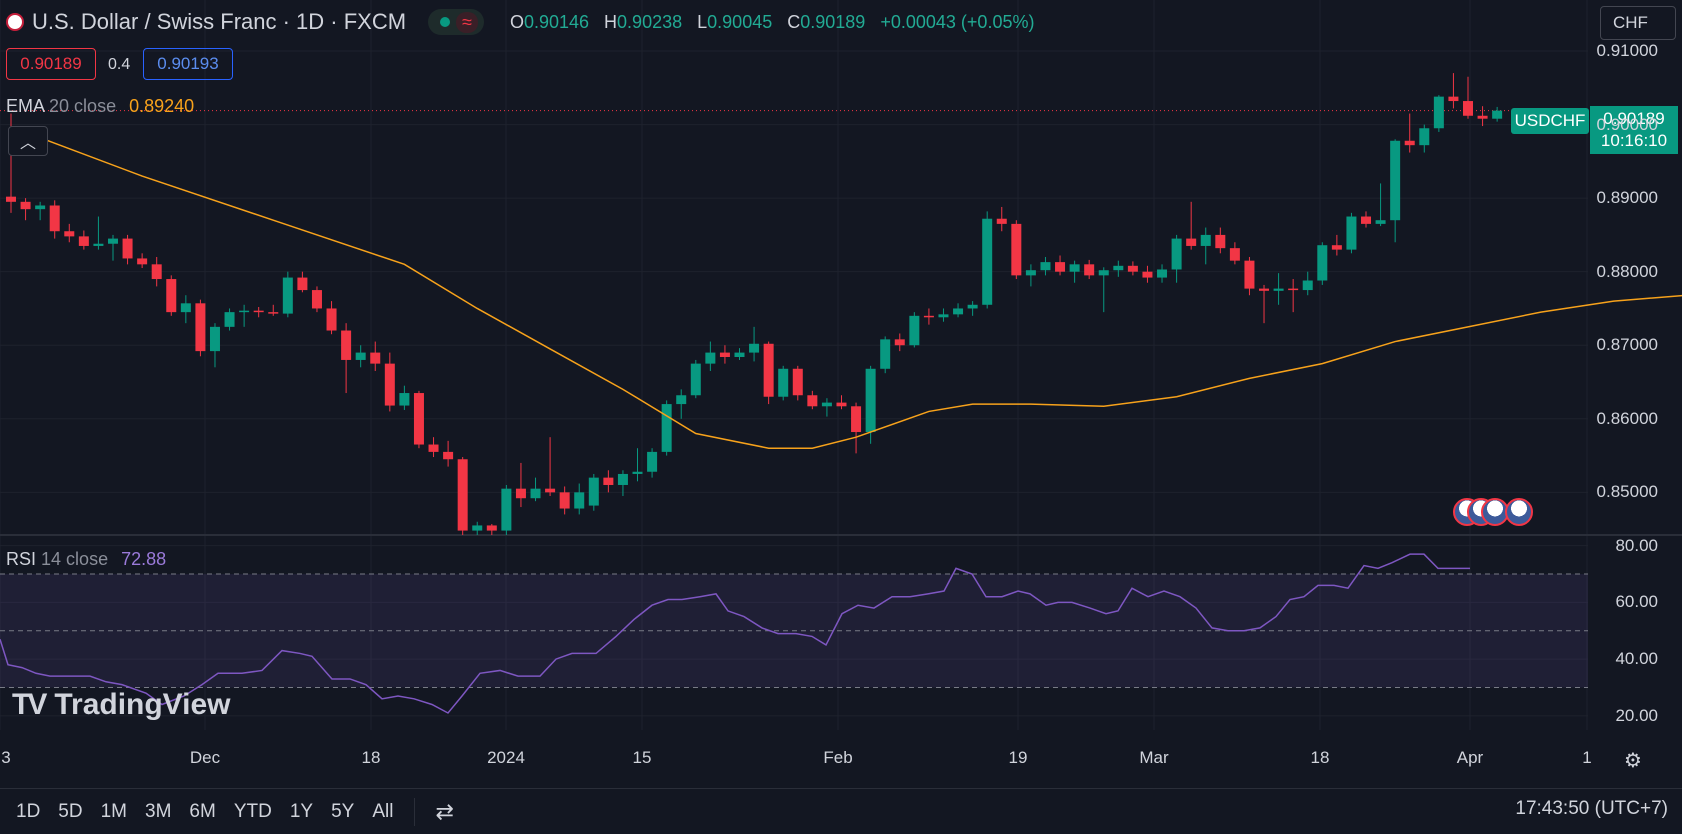  Describe the element at coordinates (28, 141) in the screenshot. I see `collapse-legend-button: ︿` at that location.